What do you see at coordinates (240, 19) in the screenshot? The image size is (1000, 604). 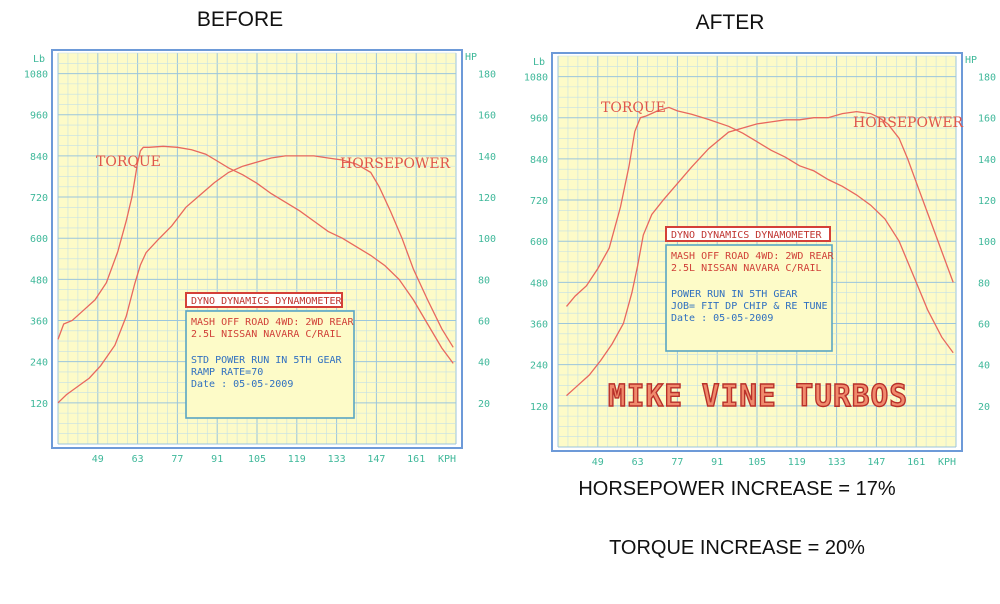 I see `before-heading: BEFORE` at bounding box center [240, 19].